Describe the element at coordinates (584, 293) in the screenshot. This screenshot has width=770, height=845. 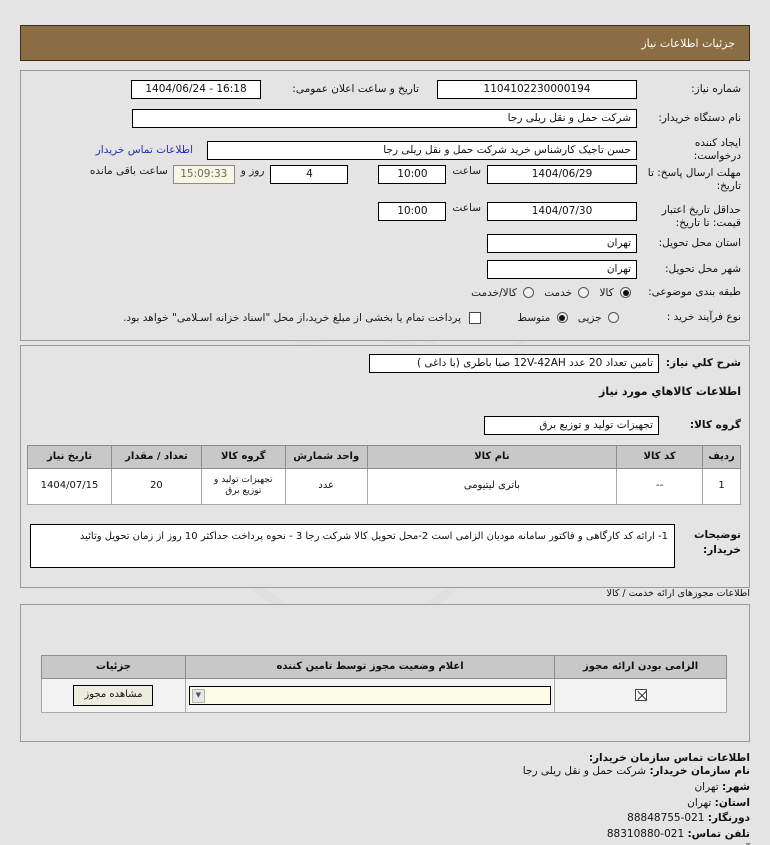
I see `radio-khedmat-icon` at that location.